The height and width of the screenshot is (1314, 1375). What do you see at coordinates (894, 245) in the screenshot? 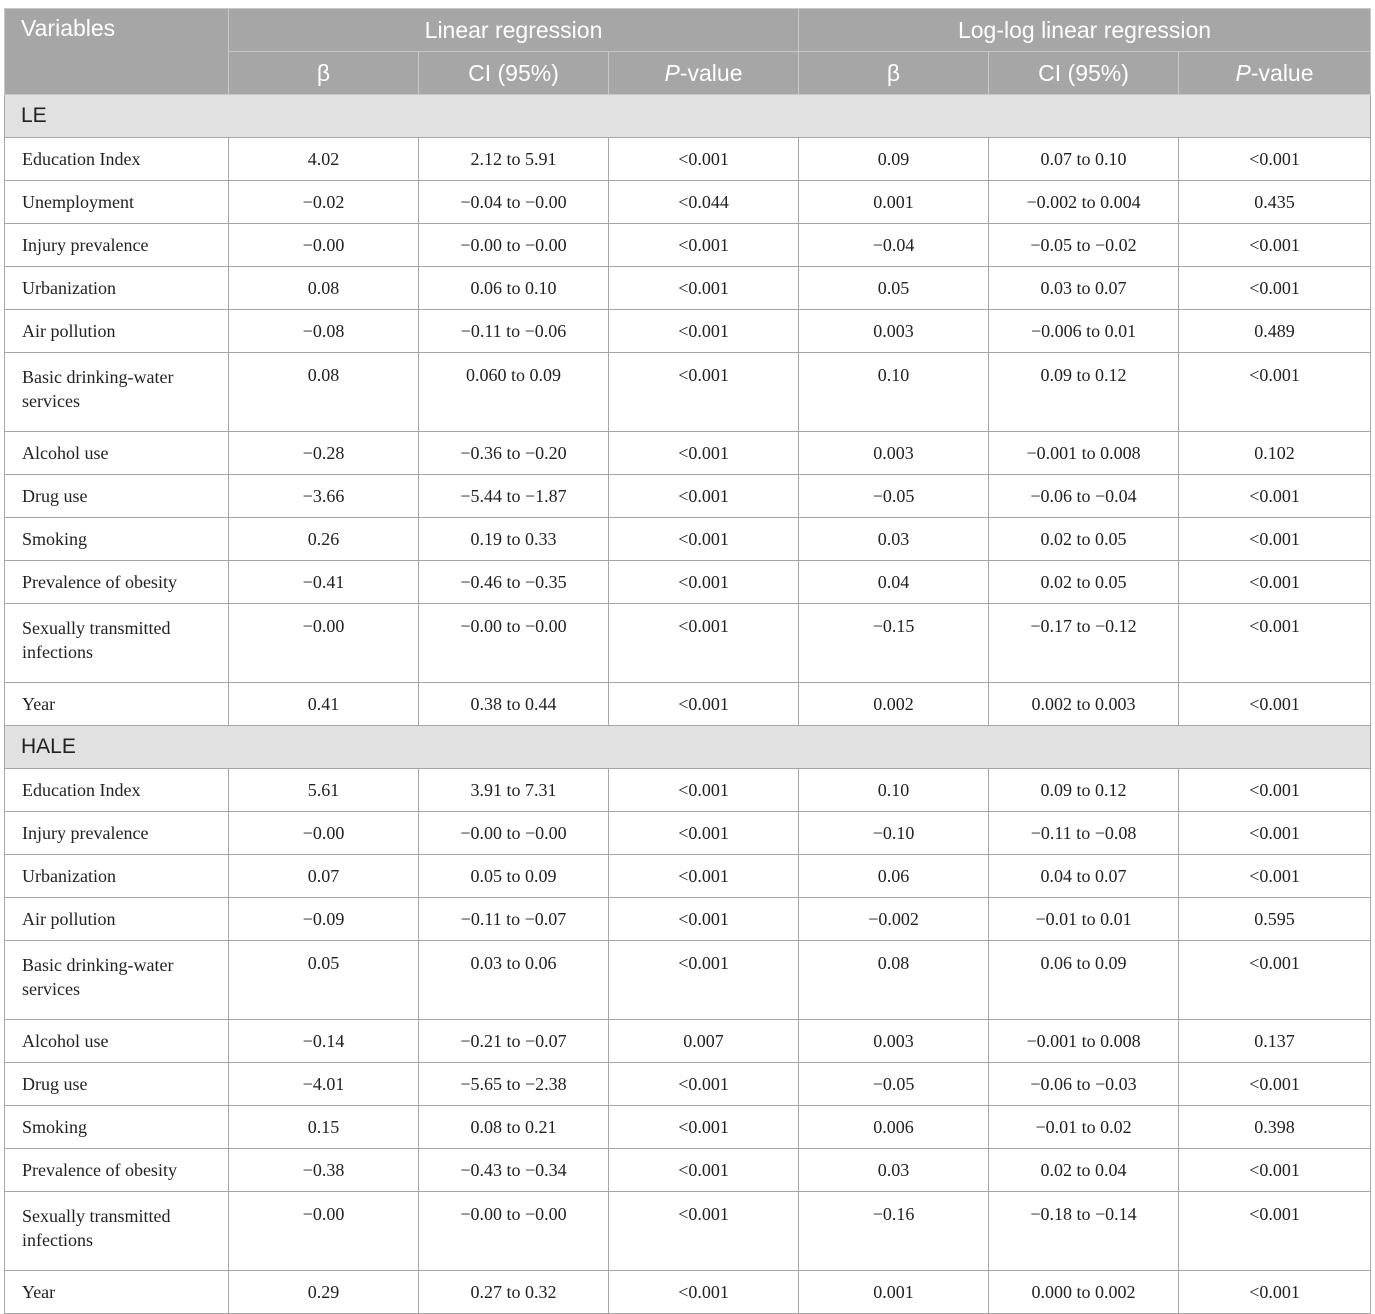
I see `loglog-beta-cell: −0.04` at bounding box center [894, 245].